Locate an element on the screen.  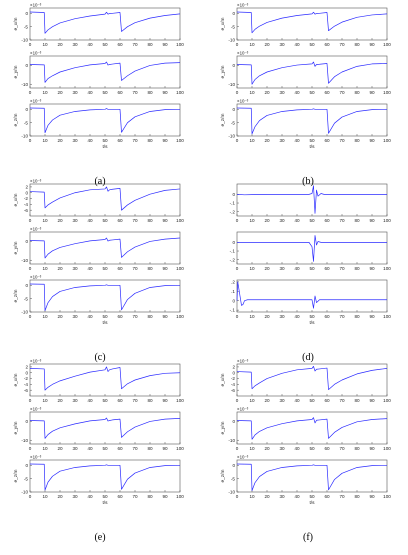
y-tick-label: -6 is located at coordinates (233, 390).